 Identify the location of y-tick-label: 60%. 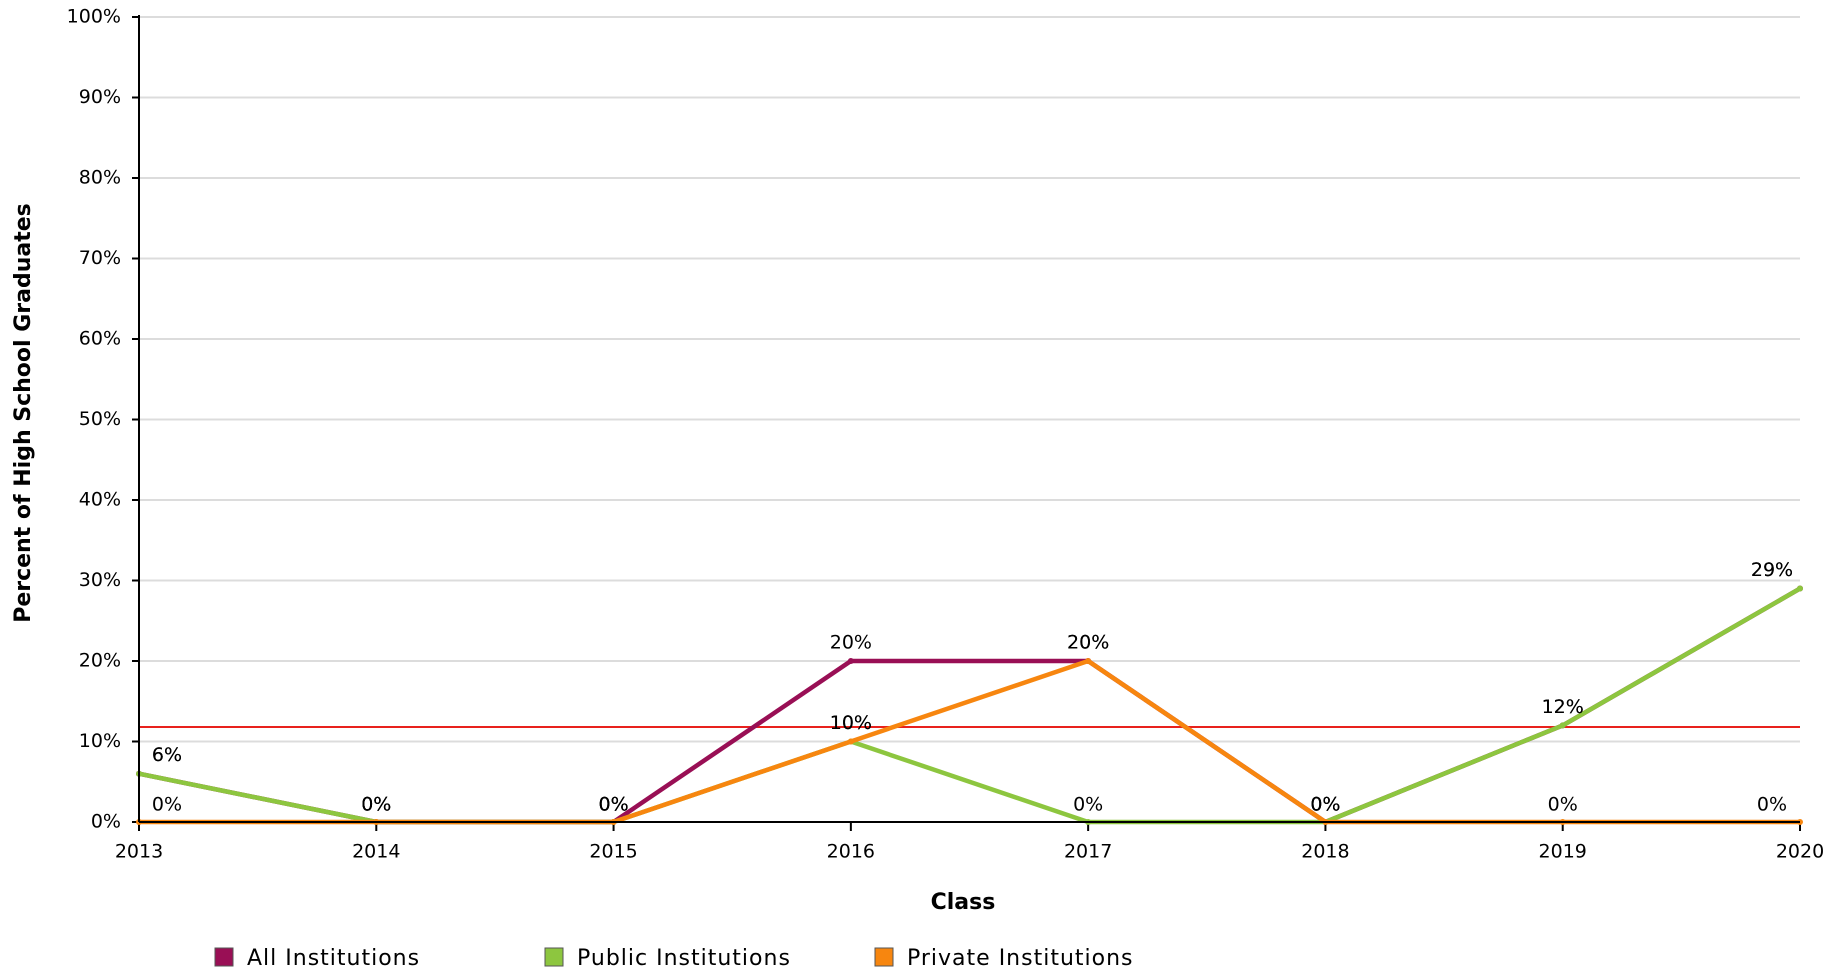
(100, 339).